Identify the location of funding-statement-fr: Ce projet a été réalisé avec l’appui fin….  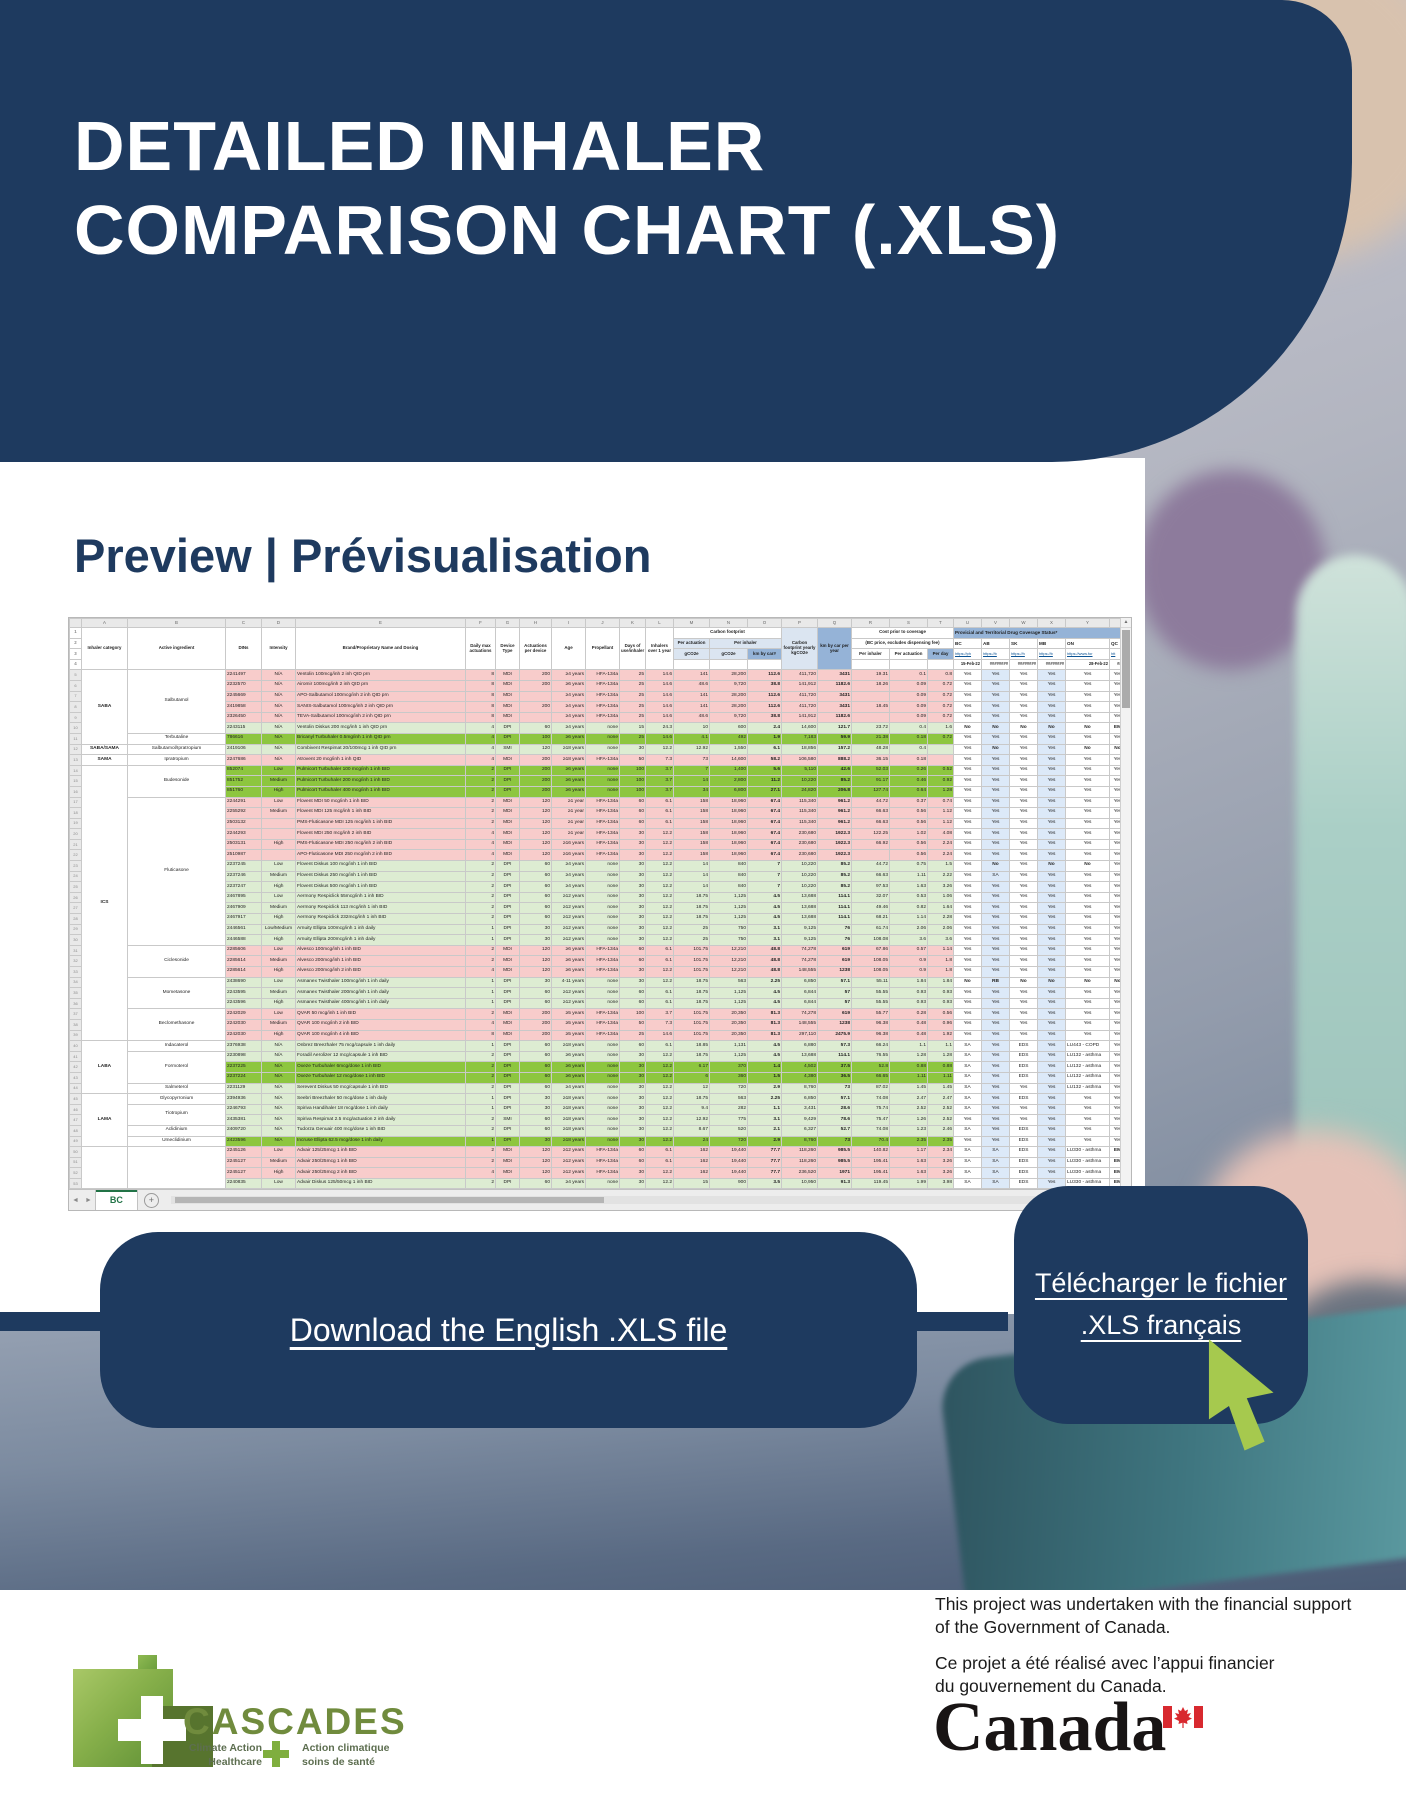
(1167, 1675).